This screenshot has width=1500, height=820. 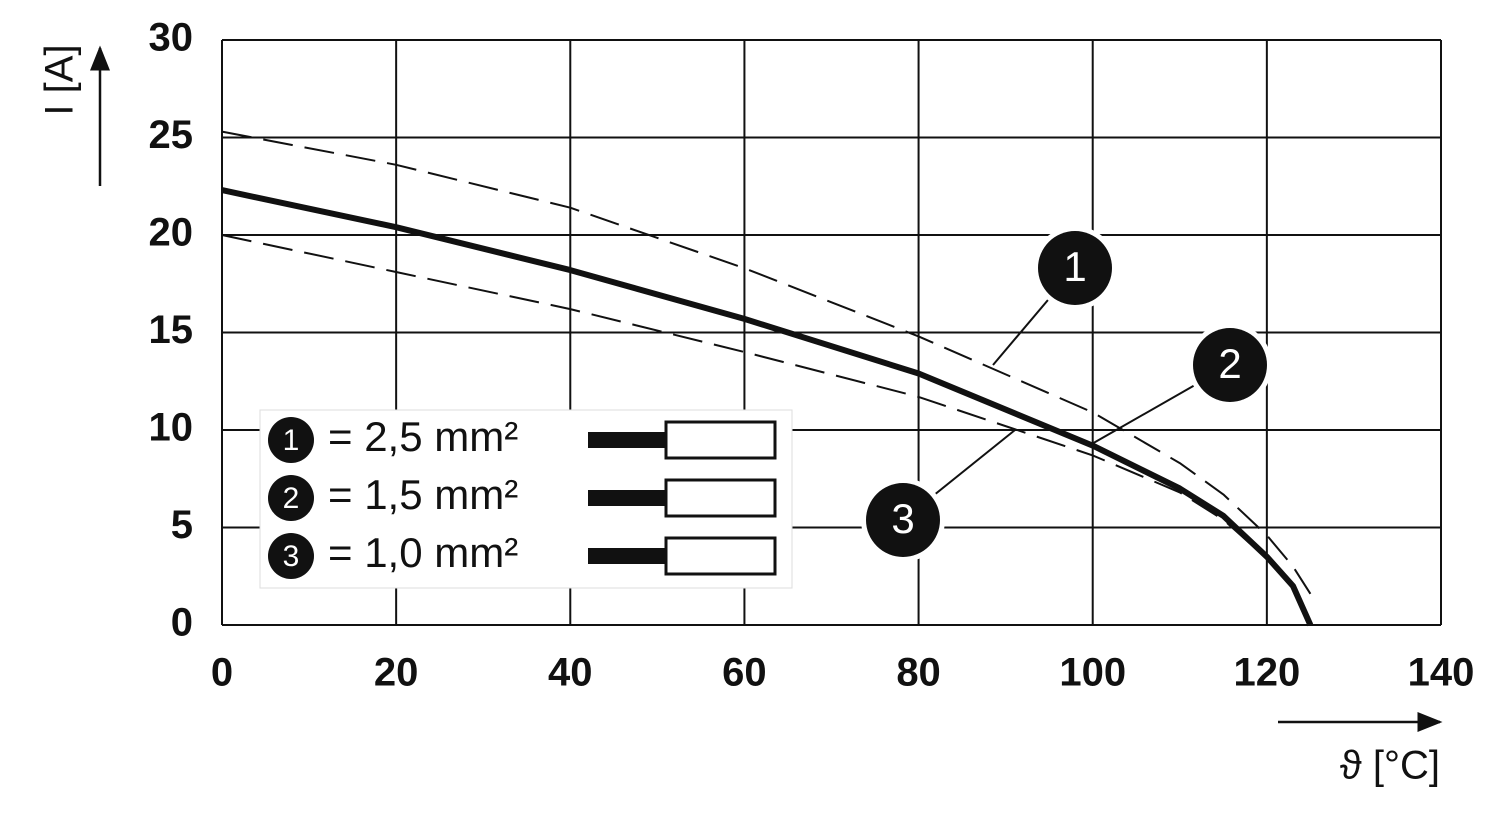 I want to click on x-tick-label: 40, so click(x=570, y=673).